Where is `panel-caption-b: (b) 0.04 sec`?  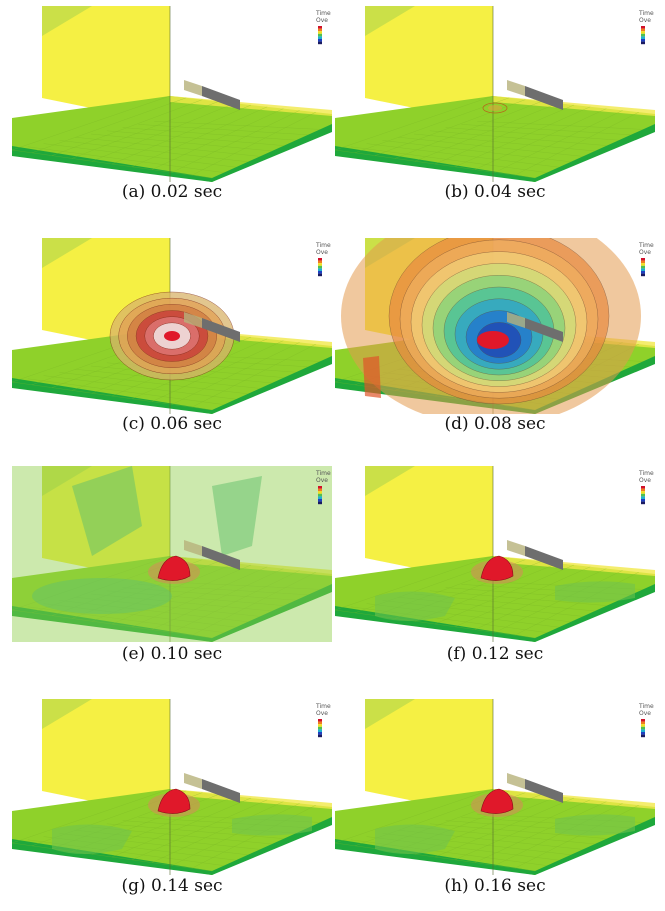 panel-caption-b: (b) 0.04 sec is located at coordinates (495, 192).